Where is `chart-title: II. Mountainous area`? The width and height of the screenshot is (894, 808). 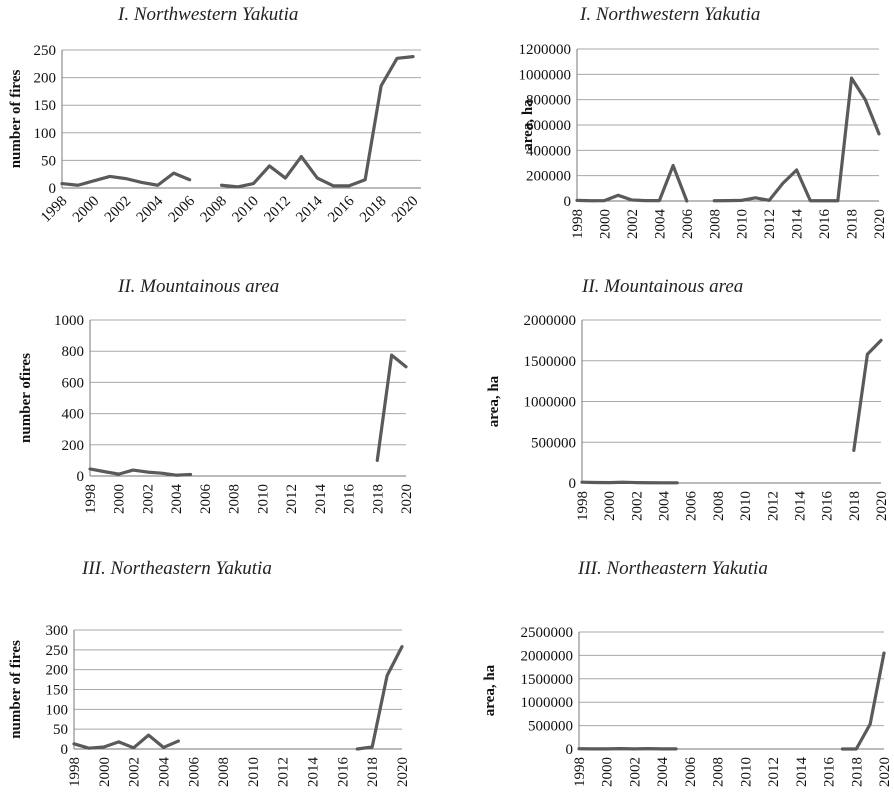 chart-title: II. Mountainous area is located at coordinates (198, 287).